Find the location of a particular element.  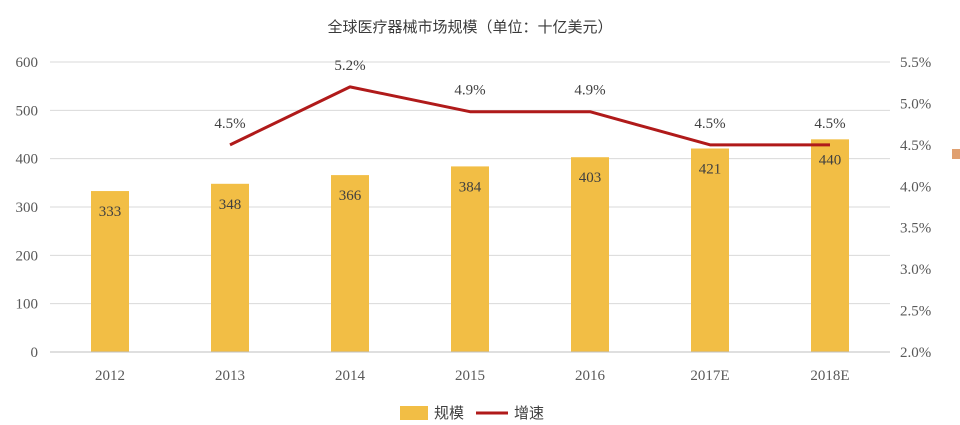

x-tick-label: 2012 is located at coordinates (110, 376).